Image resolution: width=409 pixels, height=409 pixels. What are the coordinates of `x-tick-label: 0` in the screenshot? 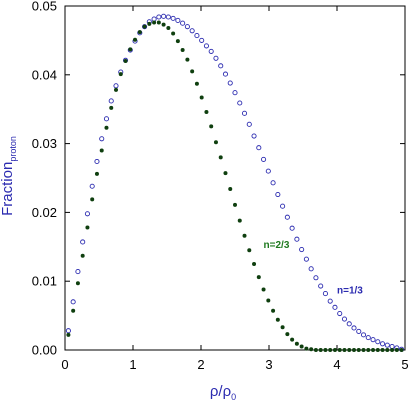 It's located at (64, 364).